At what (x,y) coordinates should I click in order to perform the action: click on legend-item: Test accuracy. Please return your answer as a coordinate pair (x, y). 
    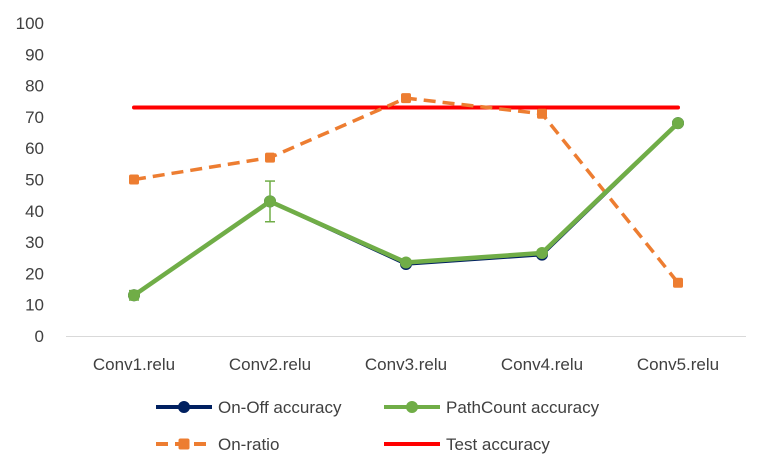
    Looking at the image, I should click on (467, 444).